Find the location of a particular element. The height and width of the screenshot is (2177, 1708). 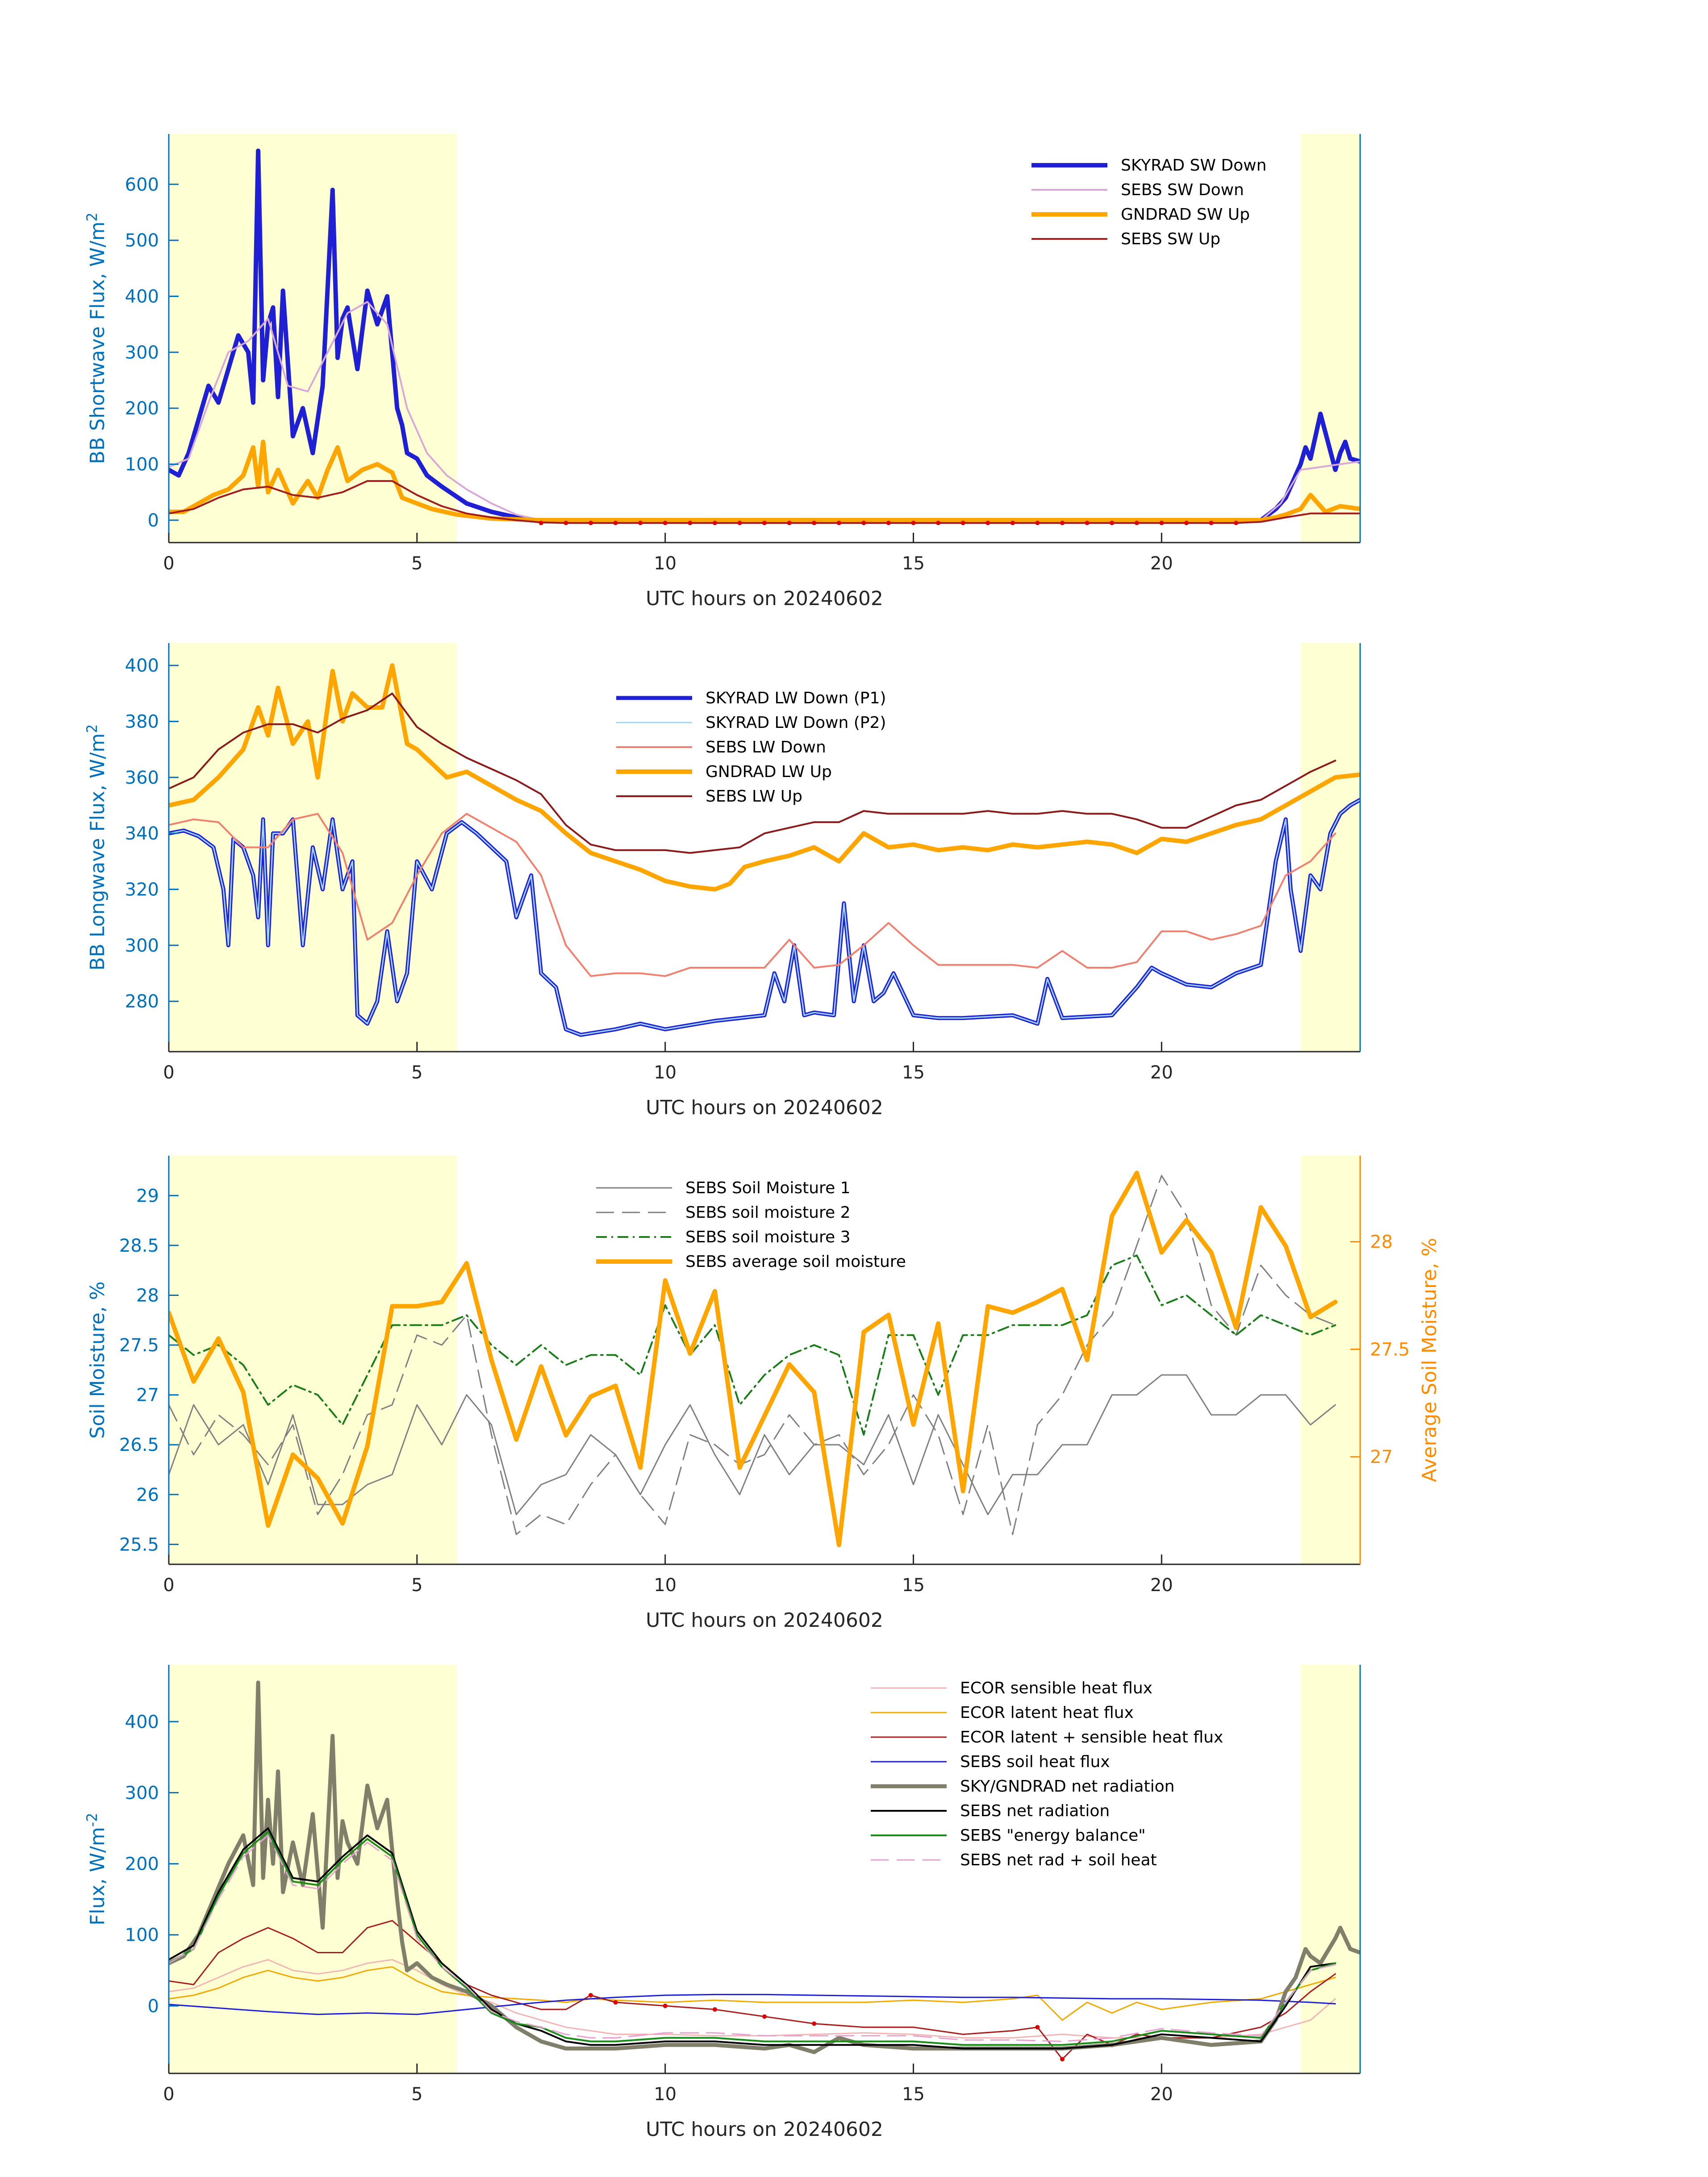

series-sebs-net-rad-soil-heat is located at coordinates (752, 1938).